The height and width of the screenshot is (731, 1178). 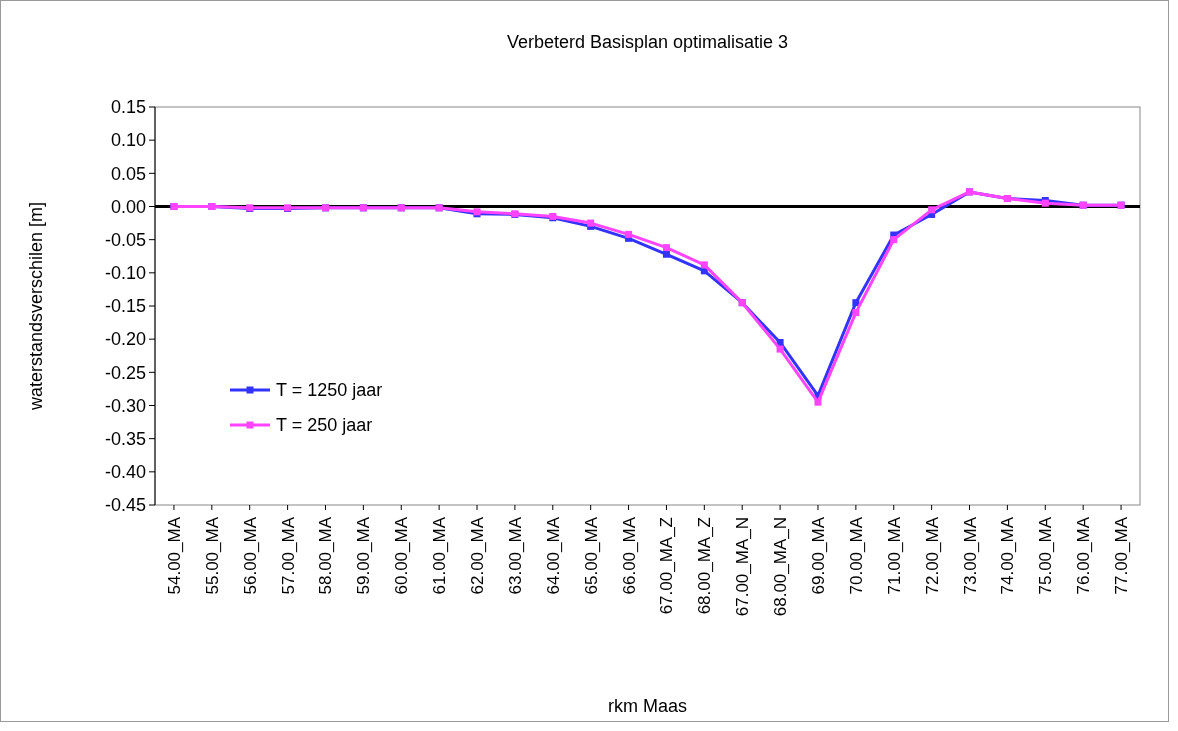 I want to click on x-tick-label: 74.00_MA, so click(x=1008, y=555).